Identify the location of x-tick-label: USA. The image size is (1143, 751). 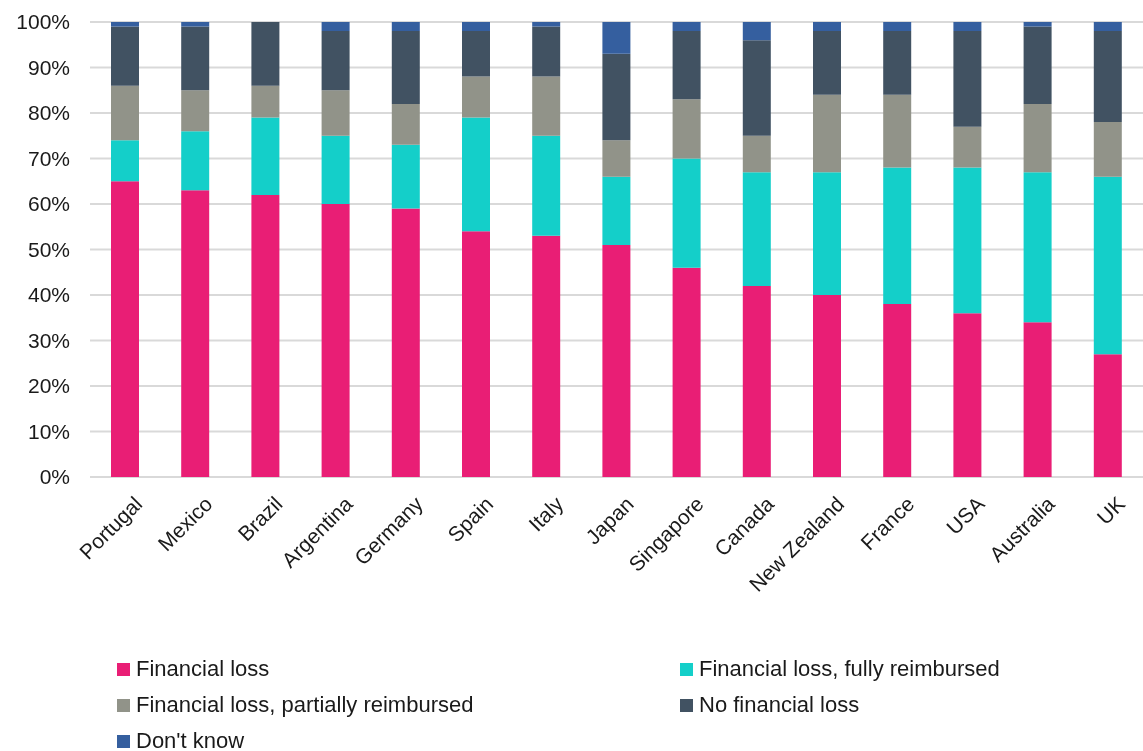
(965, 515).